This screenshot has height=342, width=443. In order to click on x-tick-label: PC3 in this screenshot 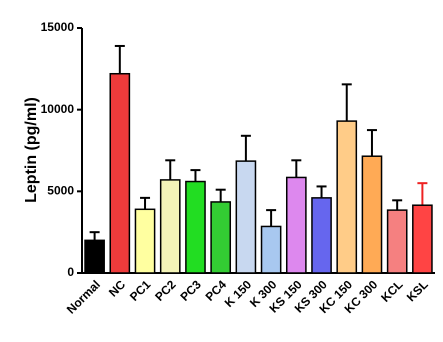, I will do `click(190, 290)`.